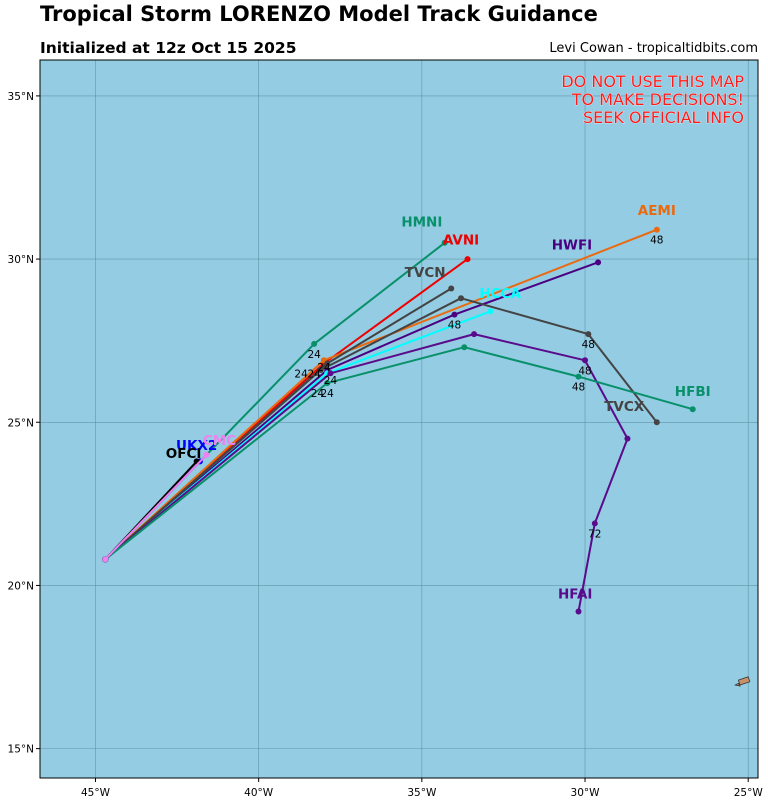 Image resolution: width=768 pixels, height=801 pixels. Describe the element at coordinates (259, 793) in the screenshot. I see `lon-tick-label: 40°W` at that location.